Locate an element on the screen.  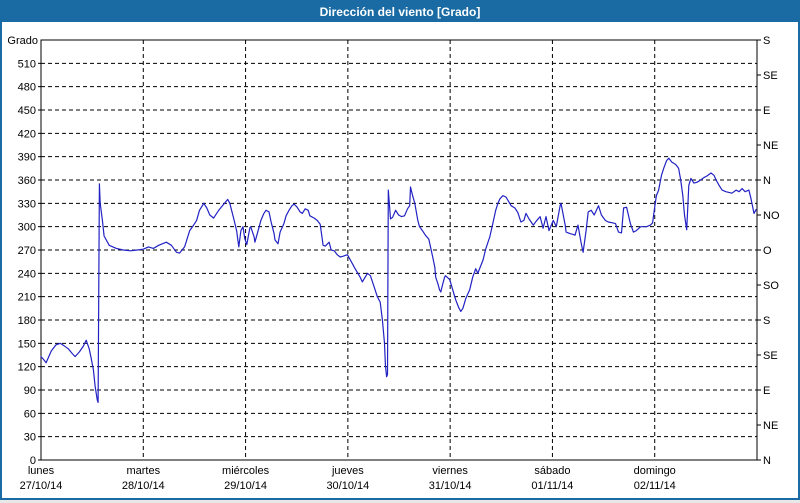
y-axis-tick-label: 300 is located at coordinates (27, 228).